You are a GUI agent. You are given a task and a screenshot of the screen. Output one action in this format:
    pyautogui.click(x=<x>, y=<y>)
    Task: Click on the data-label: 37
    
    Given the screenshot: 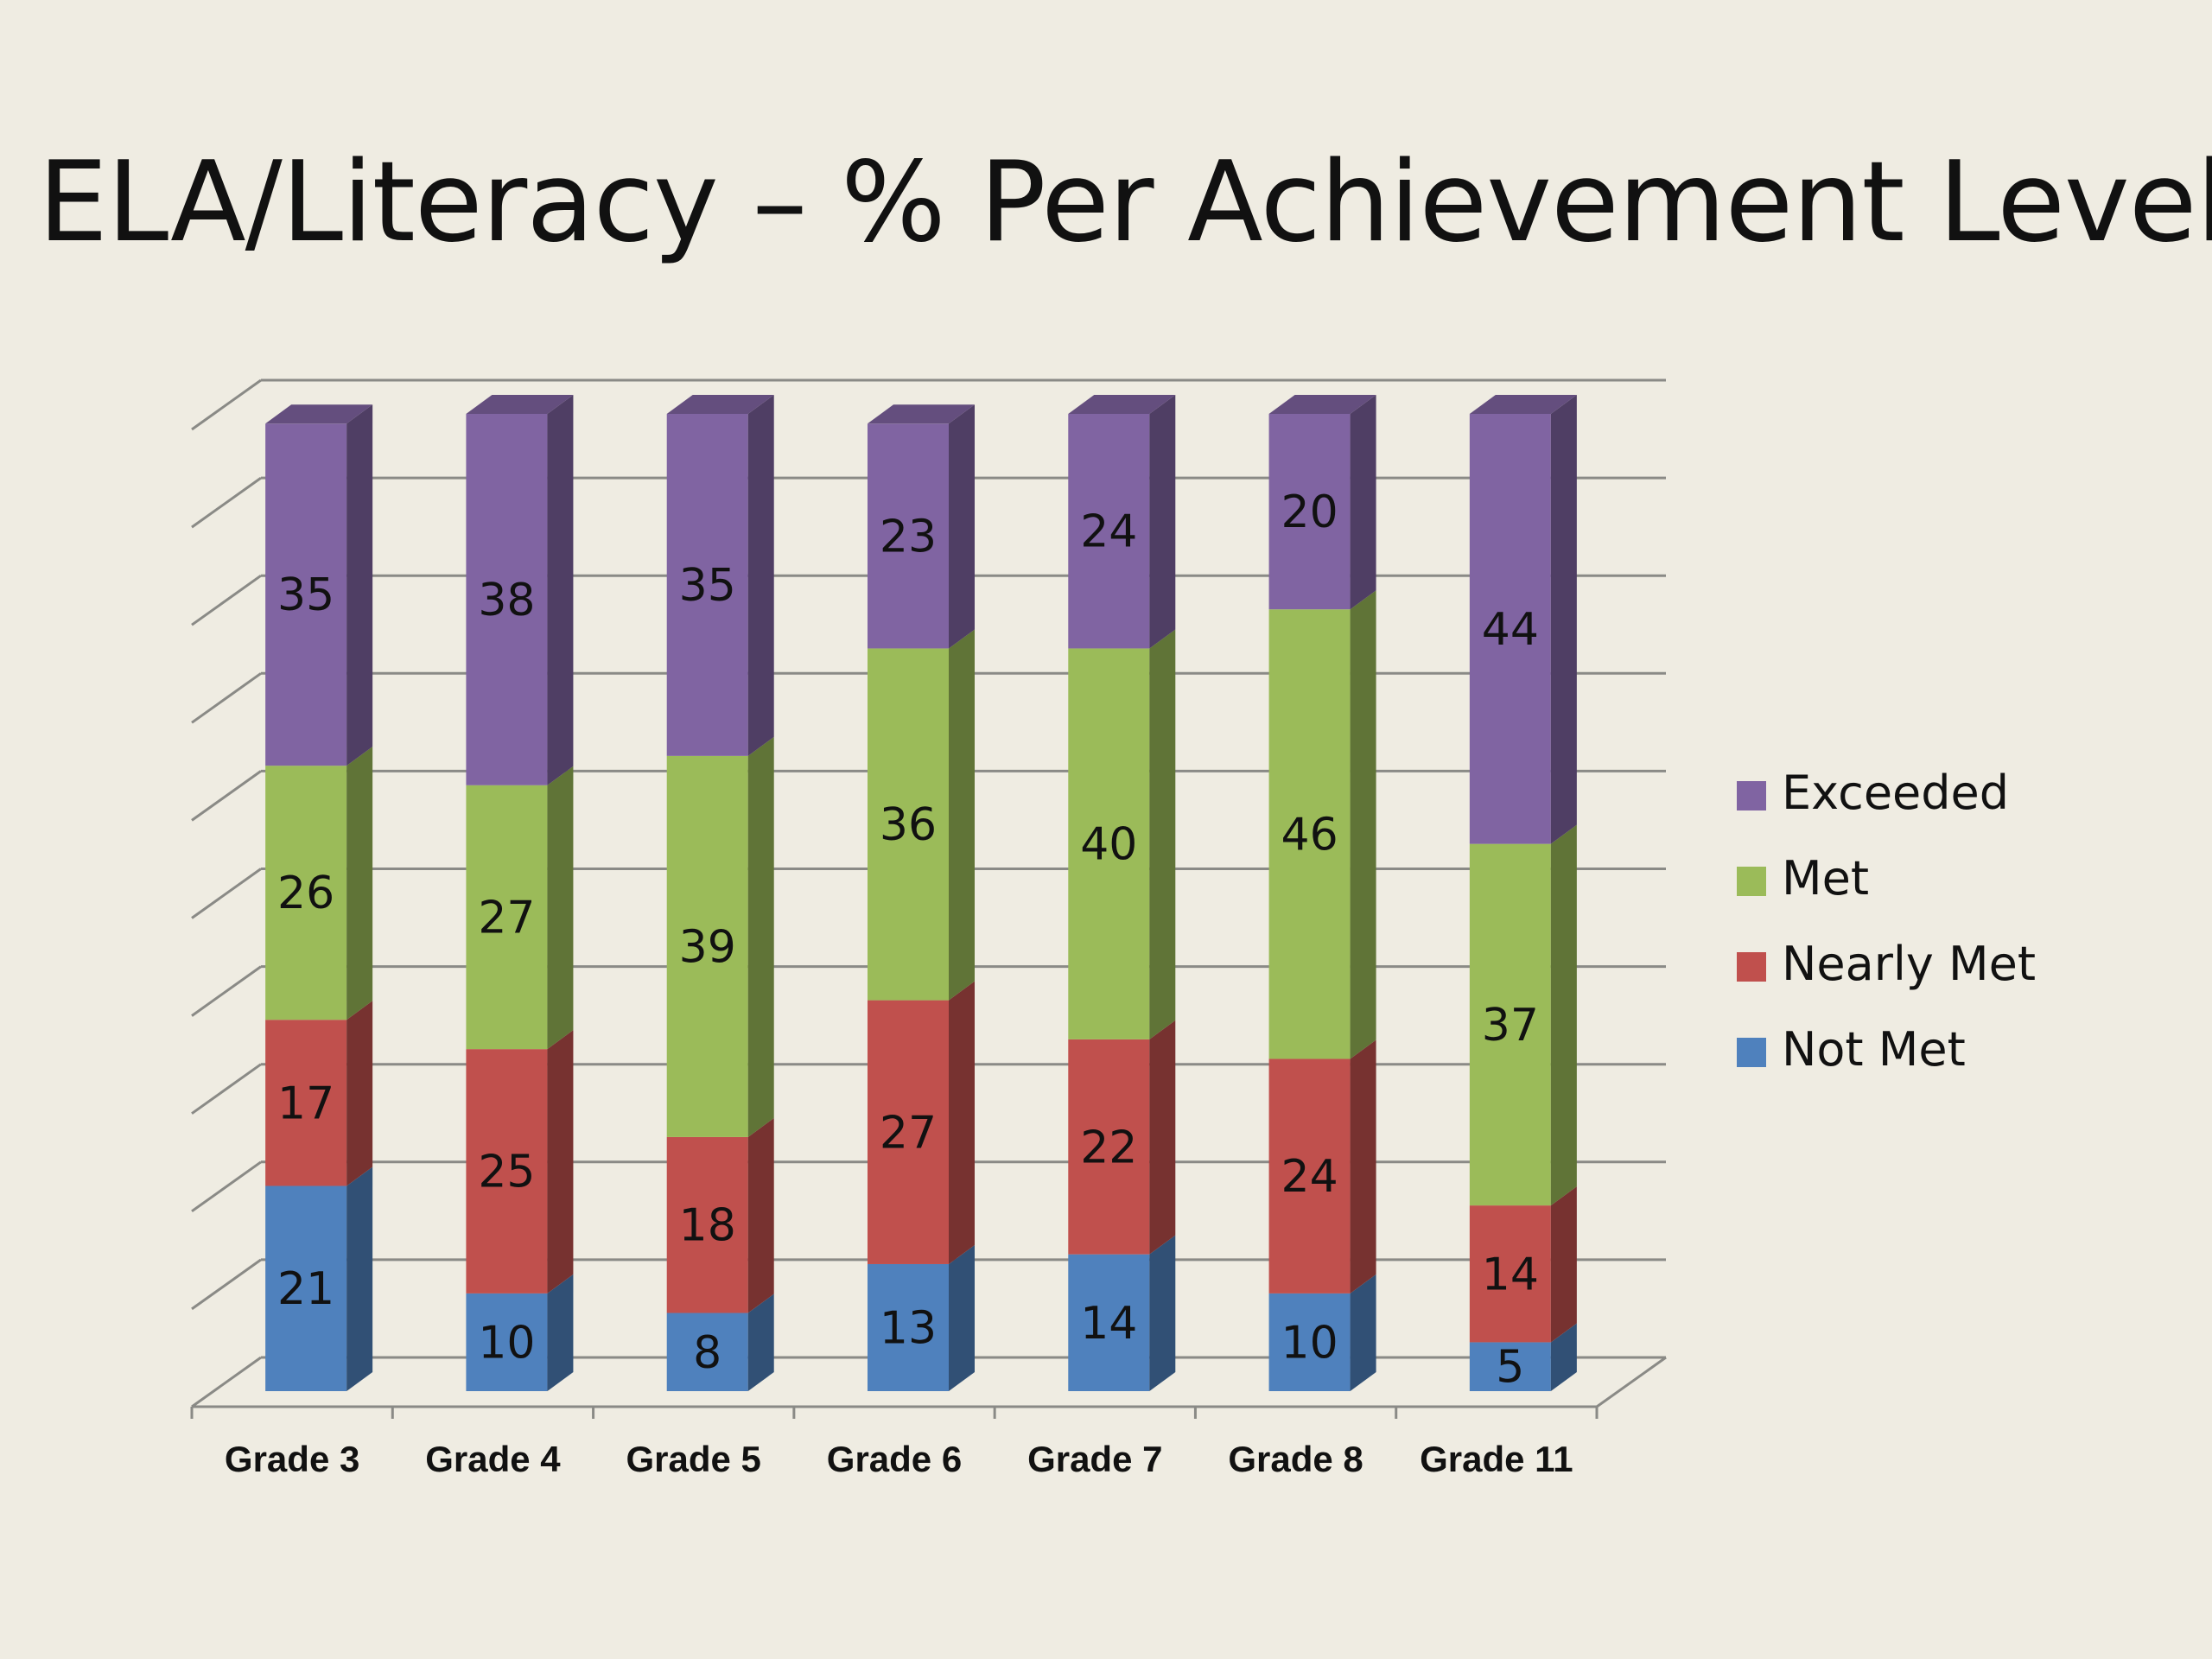 What is the action you would take?
    pyautogui.click(x=1510, y=1026)
    